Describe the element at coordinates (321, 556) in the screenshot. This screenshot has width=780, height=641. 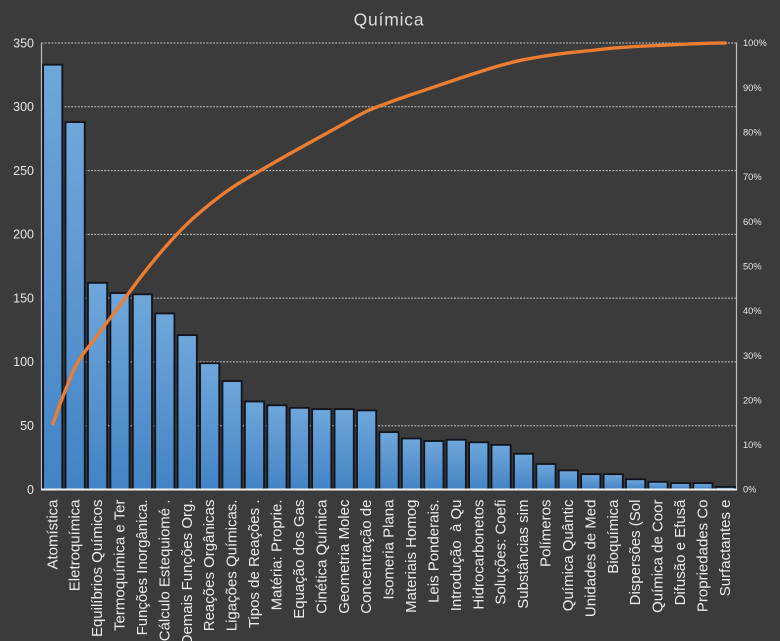
I see `svg-text: Cinética Química` at that location.